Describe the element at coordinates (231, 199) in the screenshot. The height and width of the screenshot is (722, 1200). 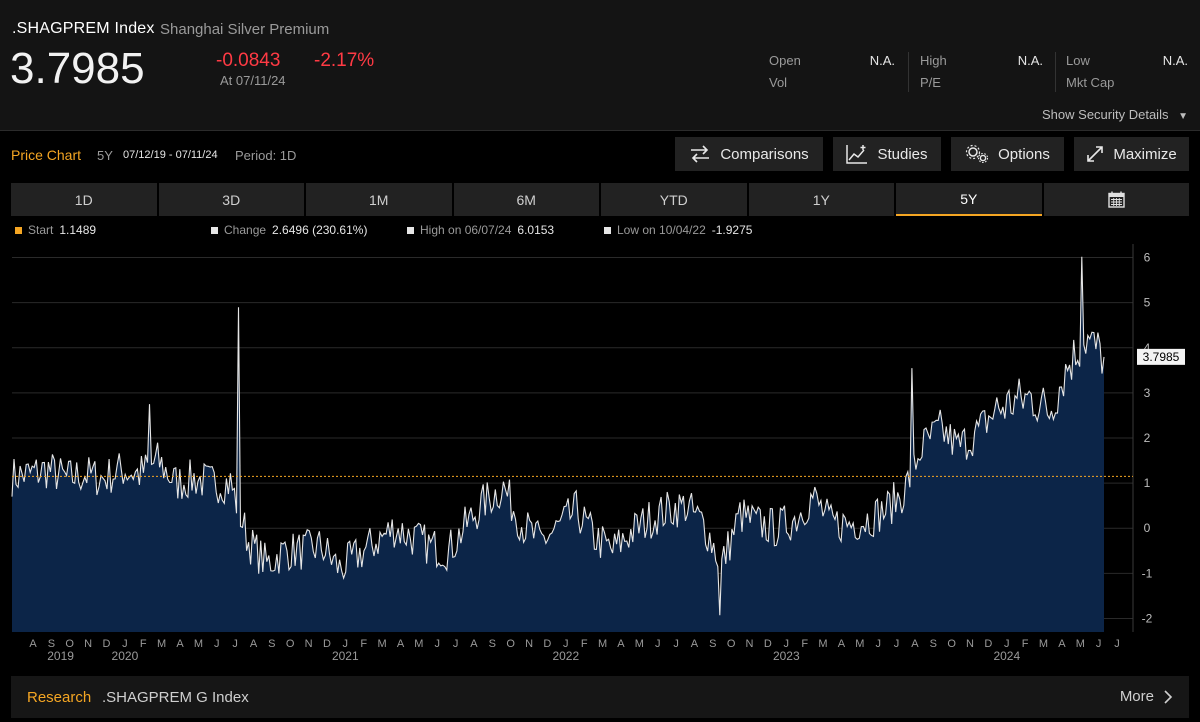
I see `tab-3d: 3D` at that location.